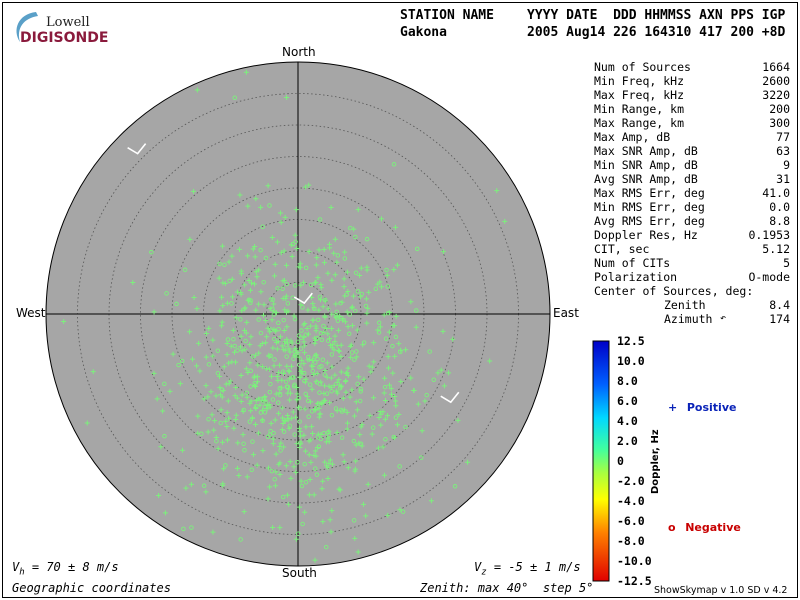  Describe the element at coordinates (646, 165) in the screenshot. I see `stat-label: Min SNR Amp, dB` at that location.